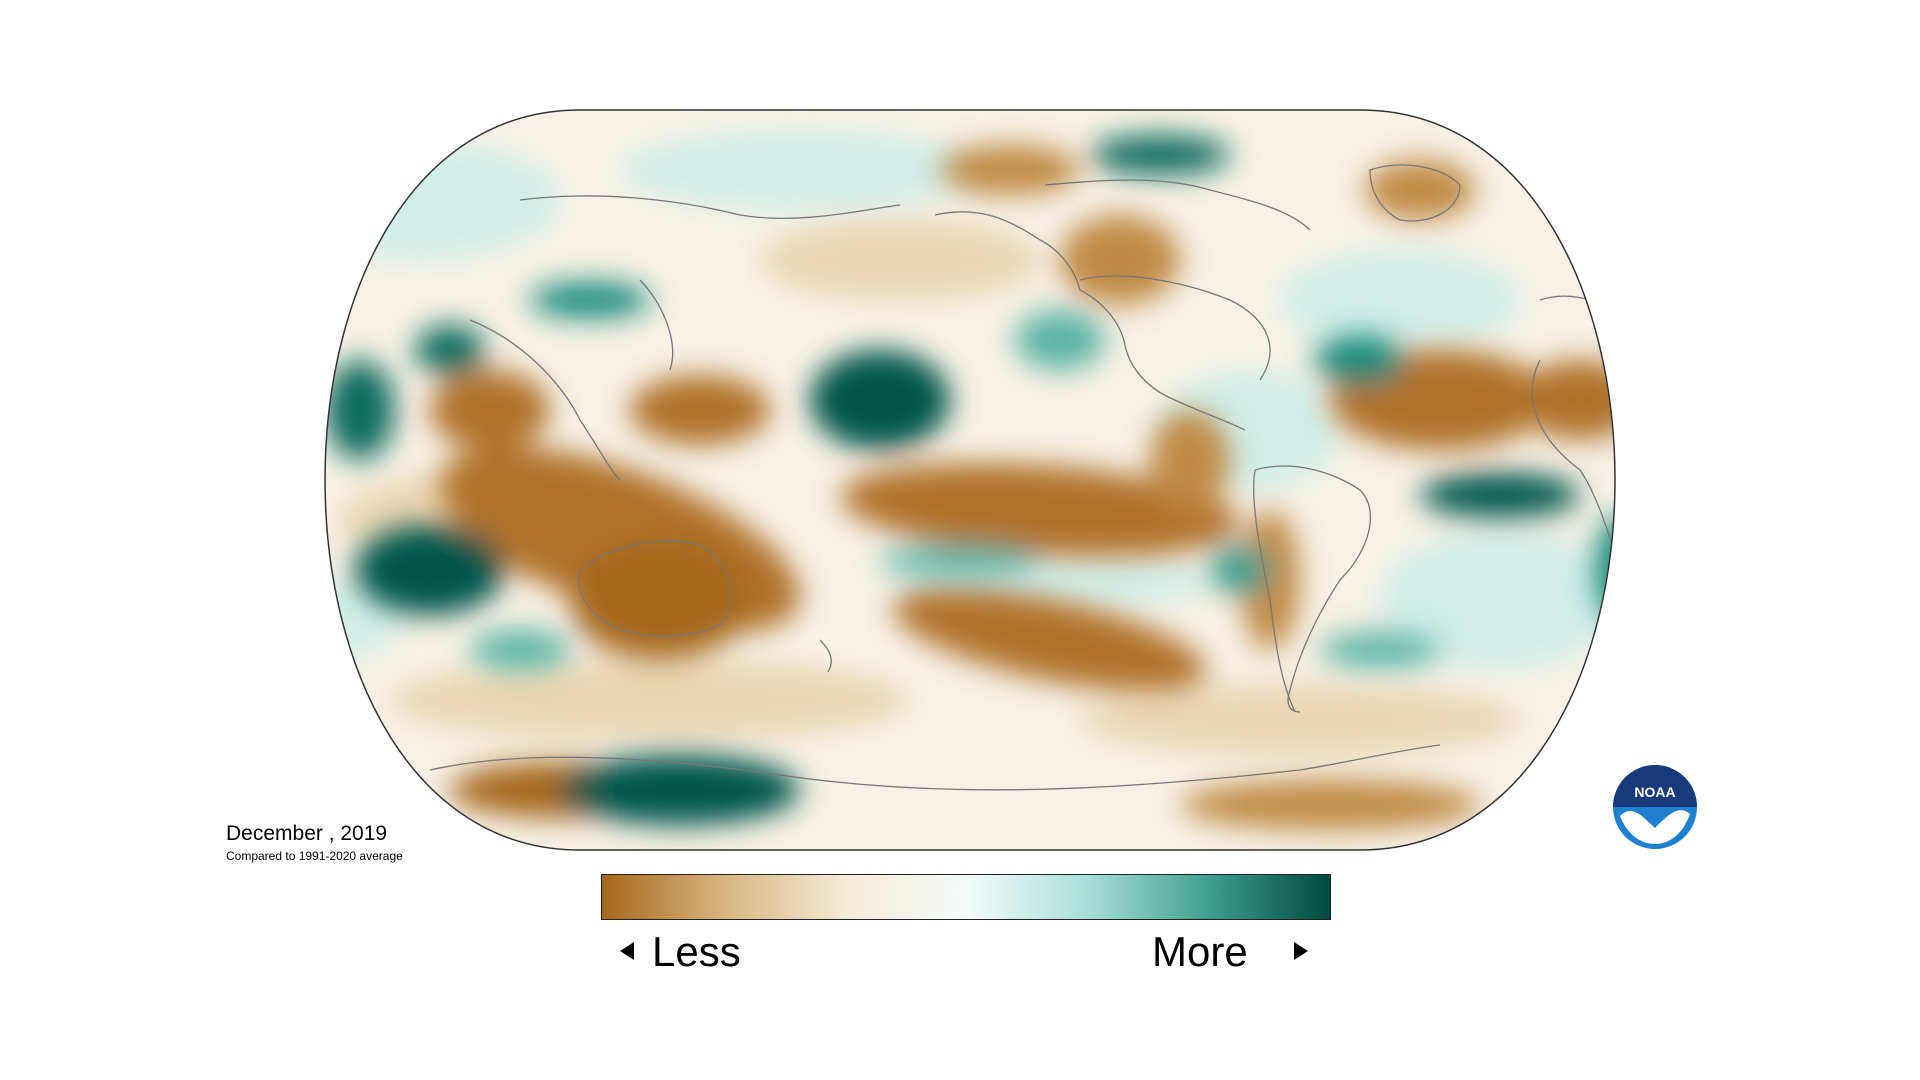 This screenshot has width=1920, height=1080. What do you see at coordinates (627, 951) in the screenshot?
I see `triangle-left-icon` at bounding box center [627, 951].